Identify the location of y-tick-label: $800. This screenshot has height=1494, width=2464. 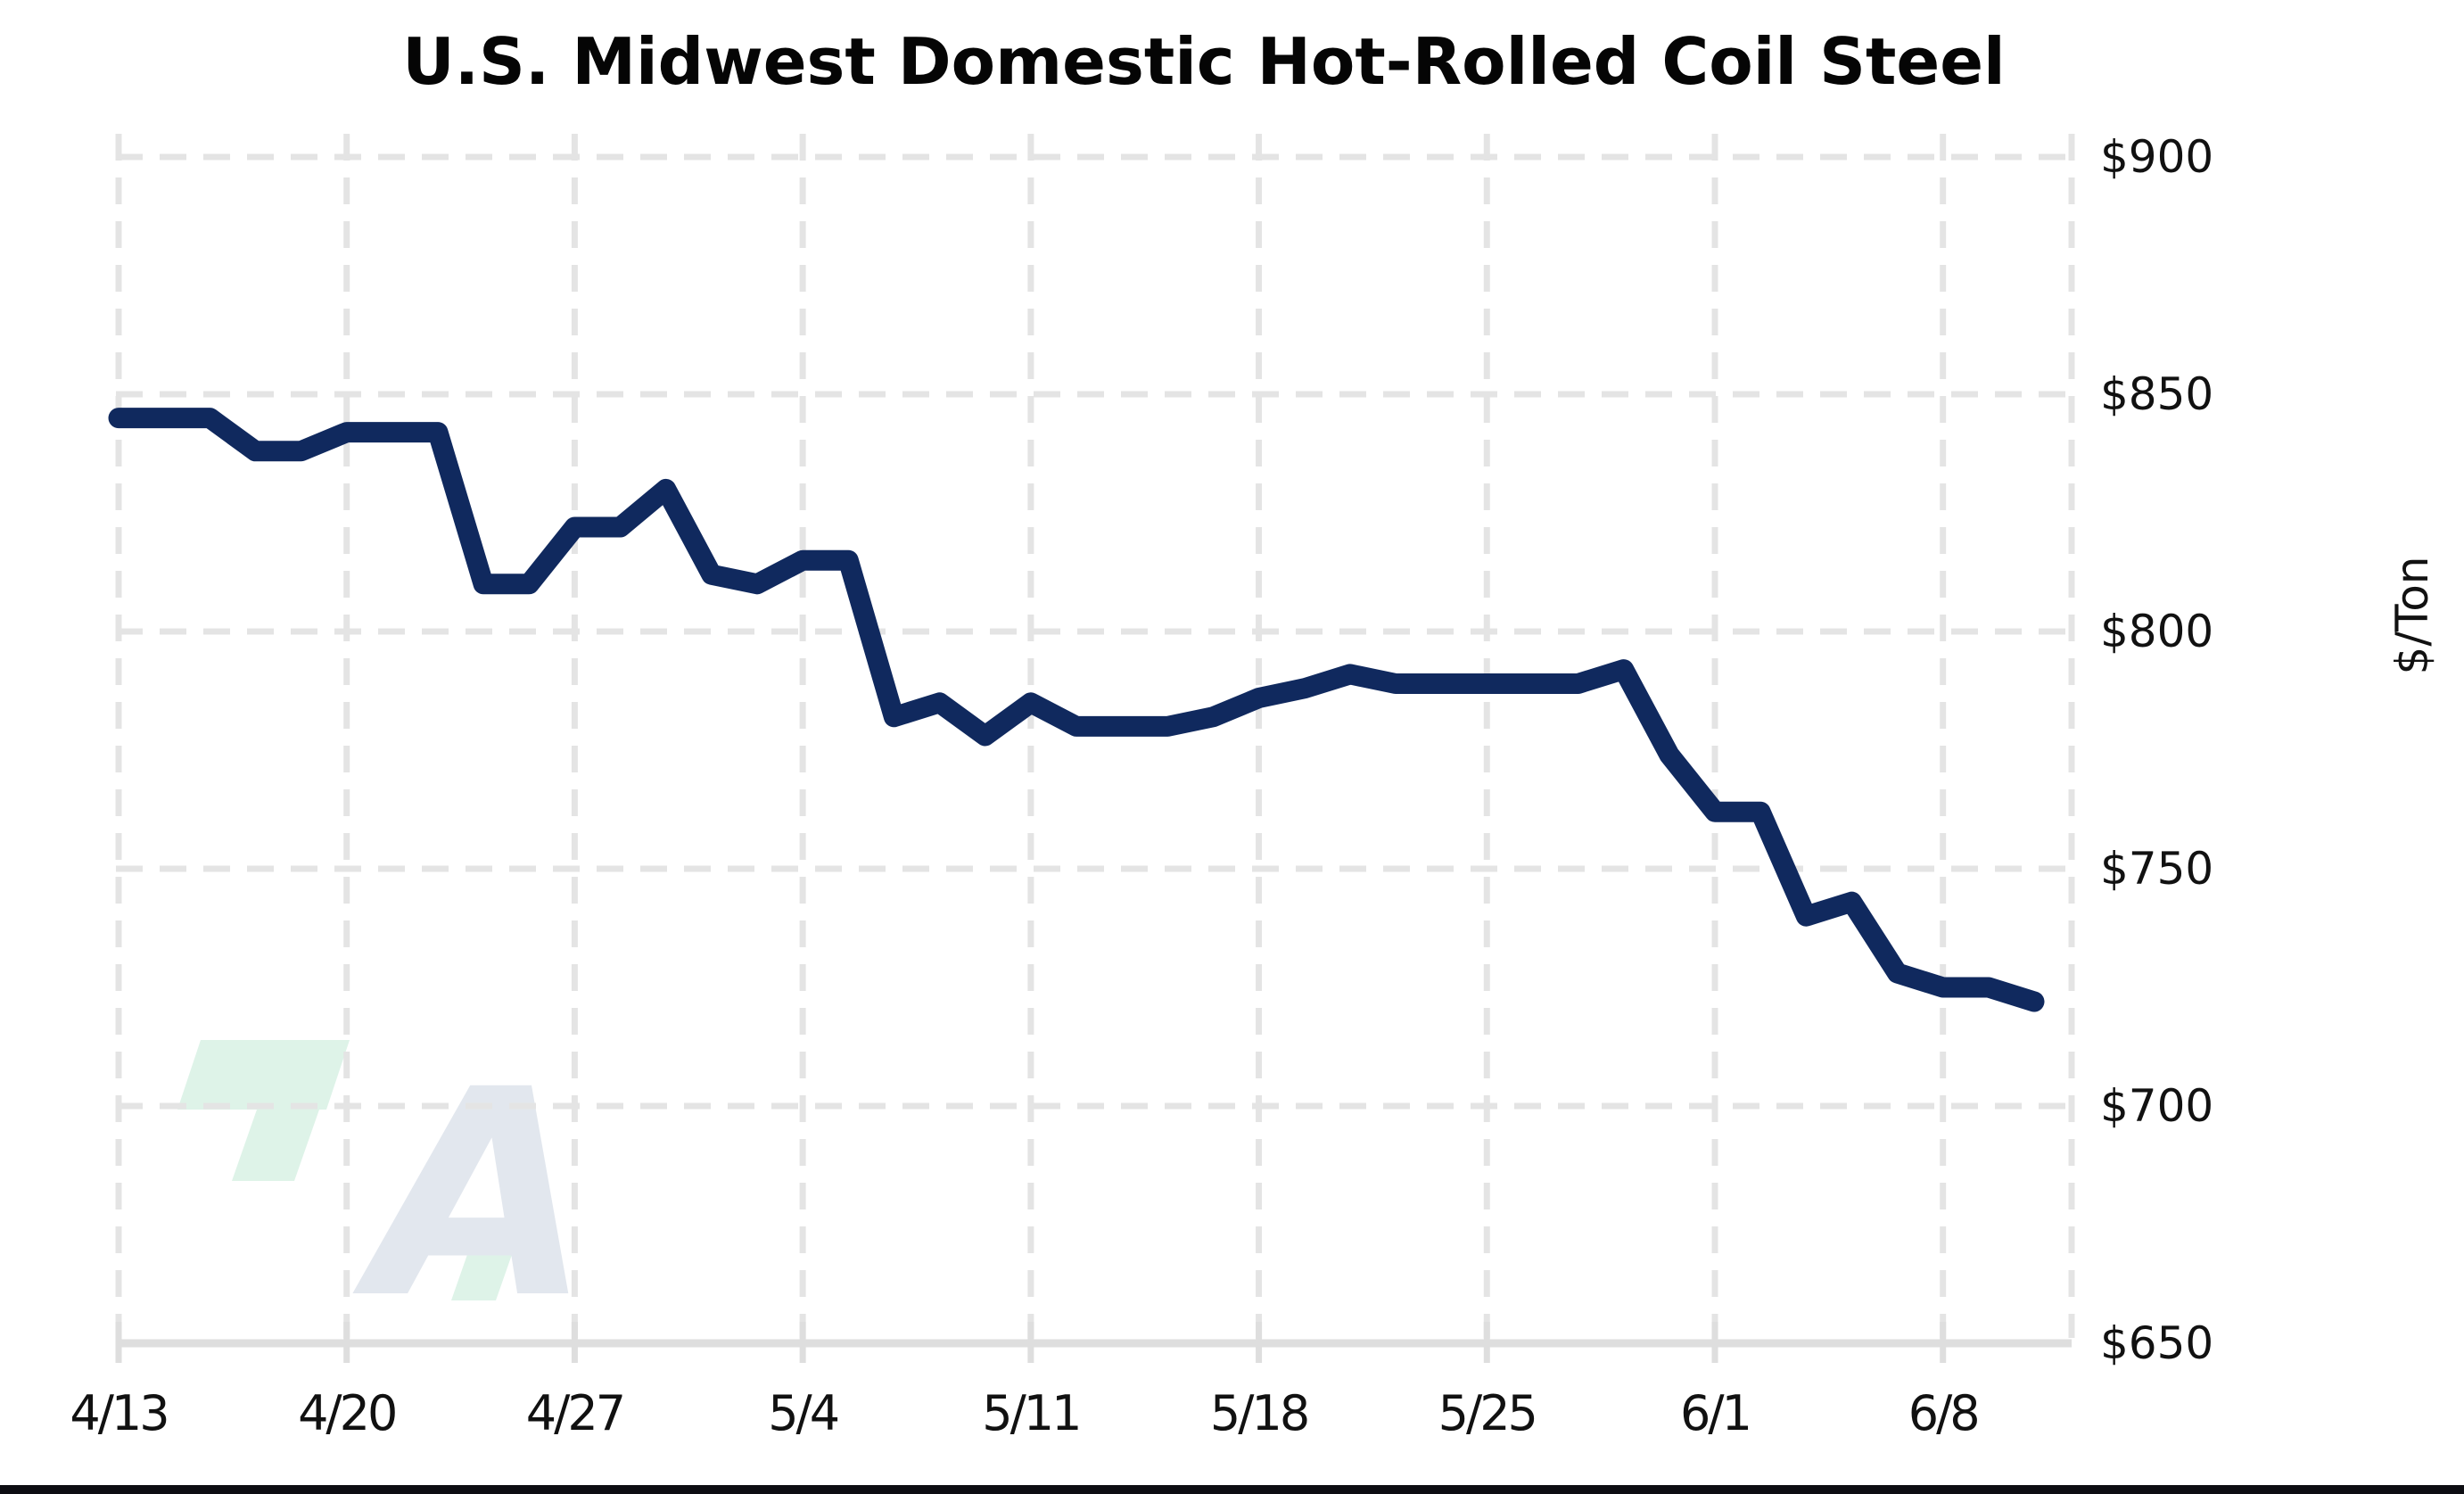
(2156, 631).